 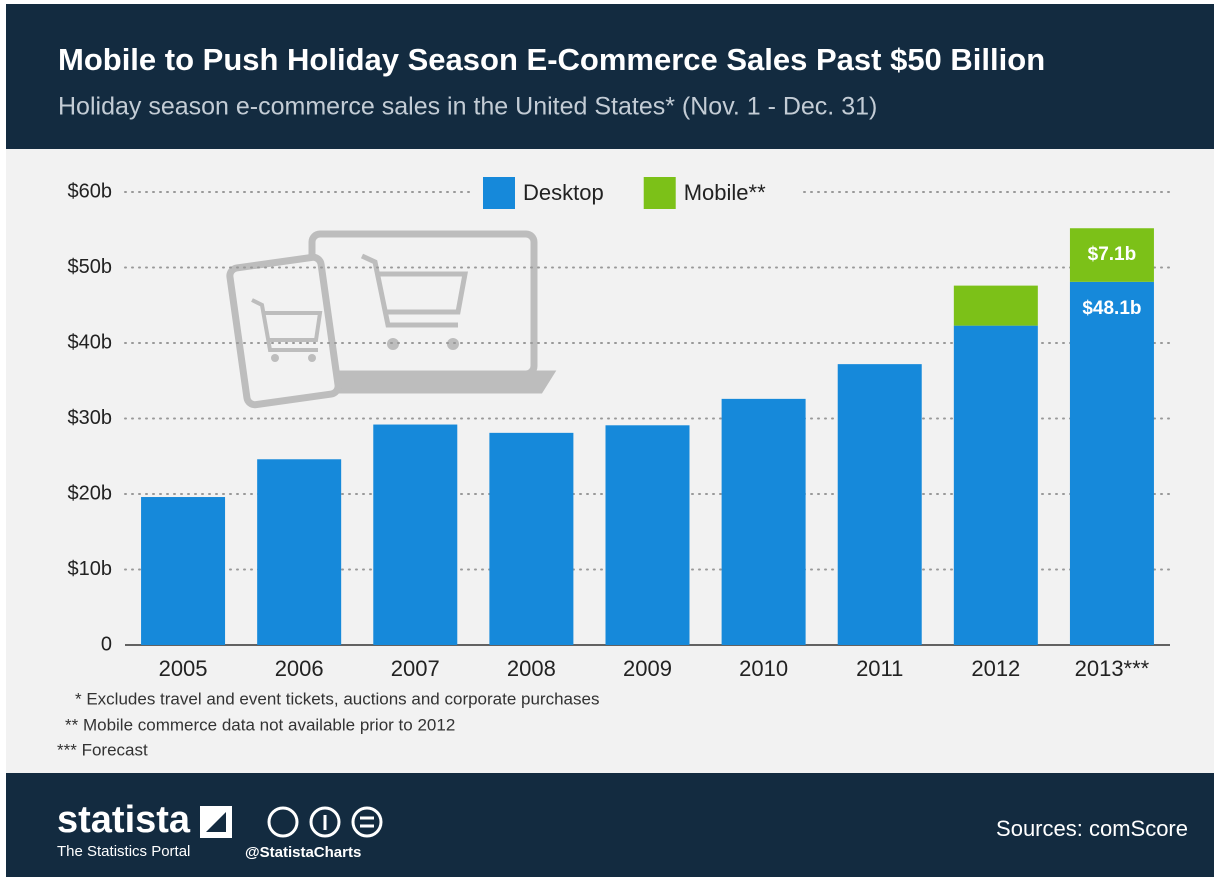 I want to click on x-tick-label: 2013***, so click(x=1112, y=668).